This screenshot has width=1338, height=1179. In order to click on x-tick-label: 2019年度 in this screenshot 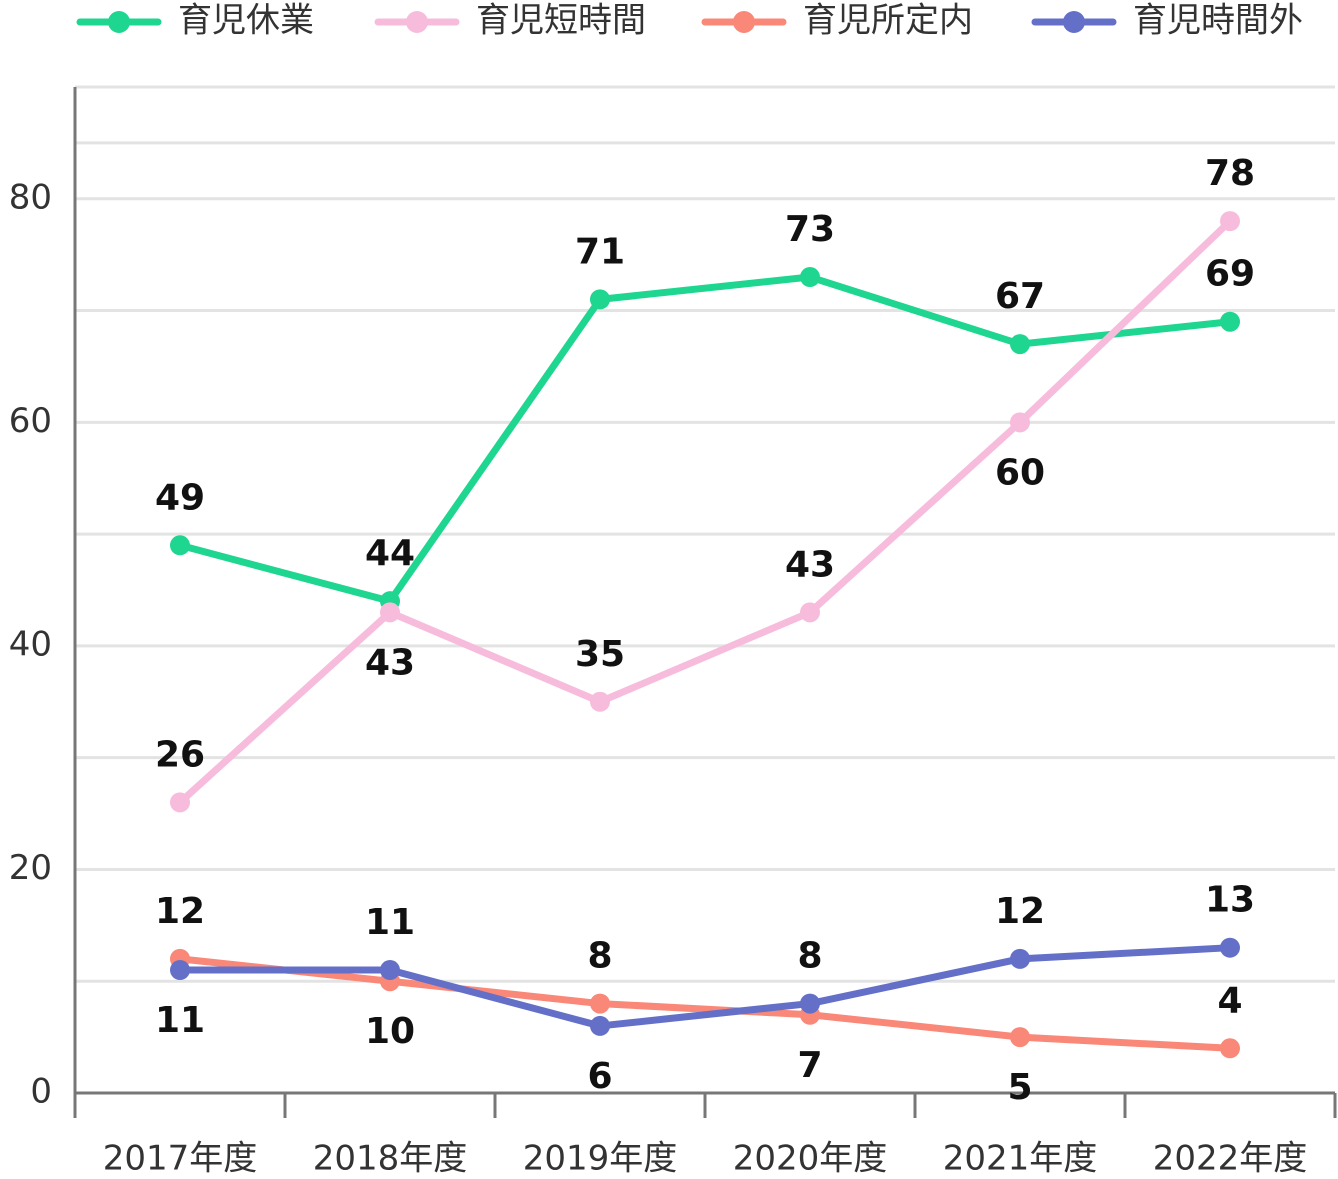, I will do `click(600, 1159)`.